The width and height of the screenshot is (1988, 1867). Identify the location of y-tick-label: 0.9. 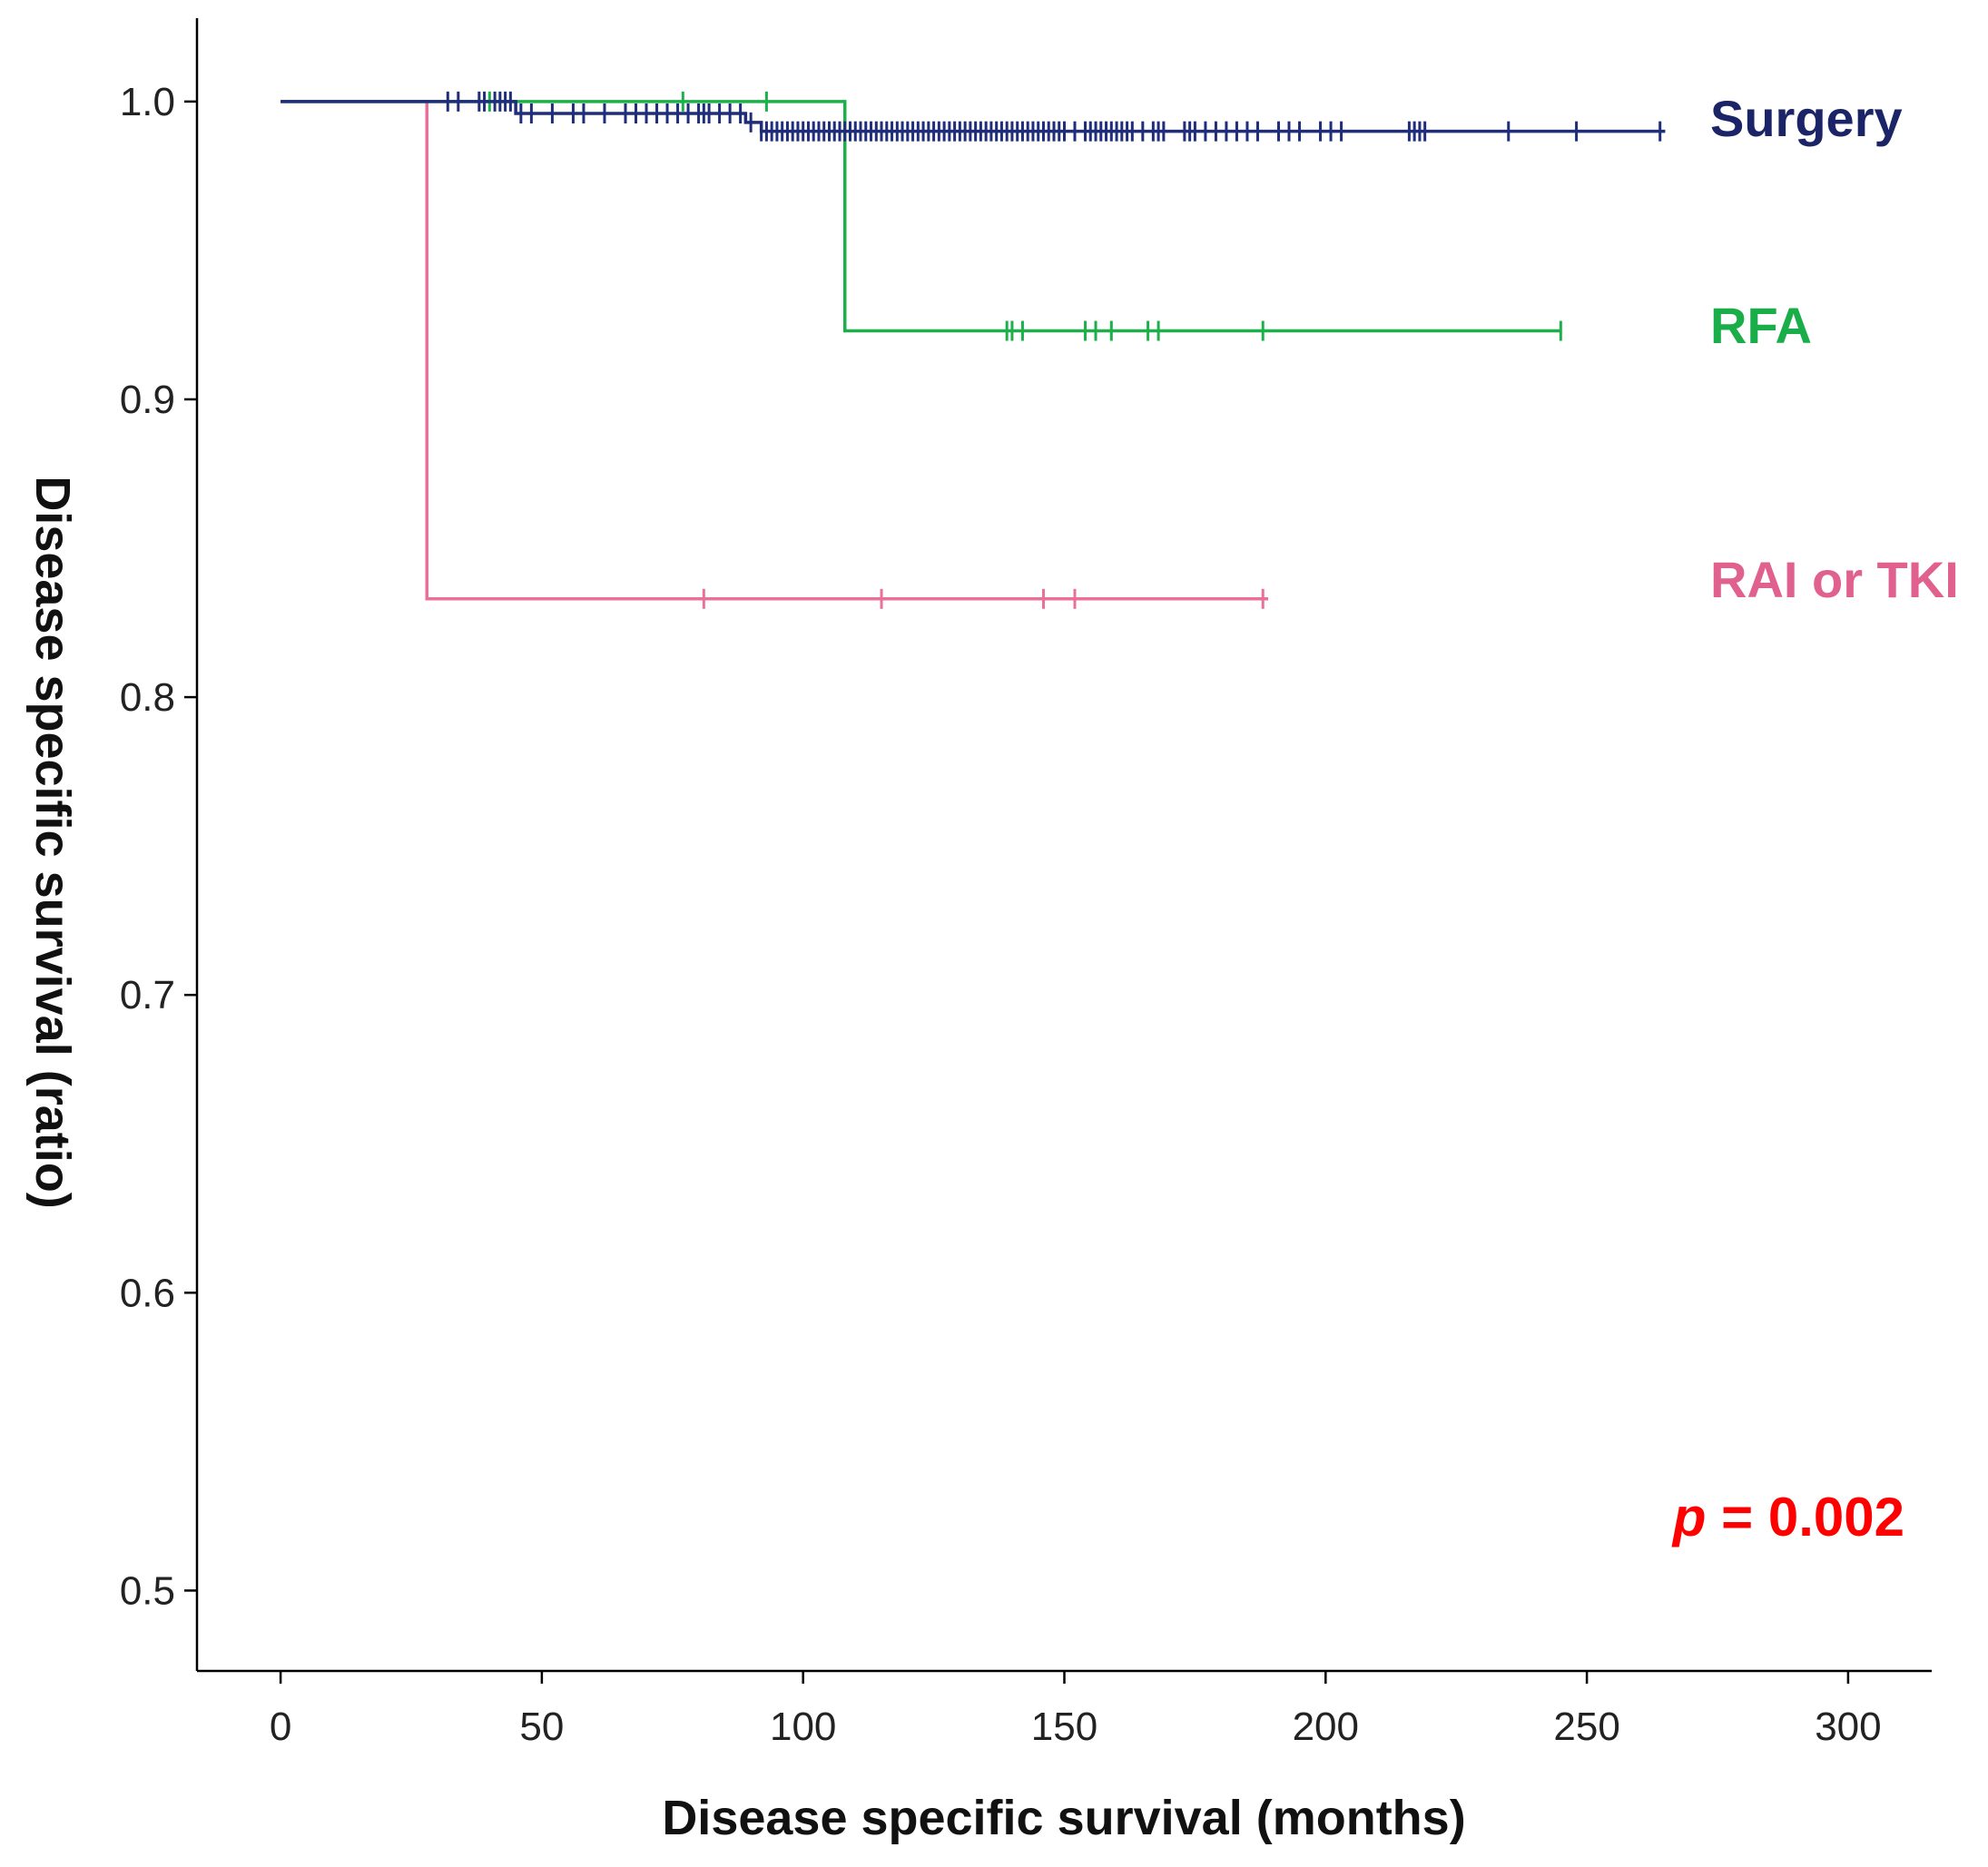
(148, 400).